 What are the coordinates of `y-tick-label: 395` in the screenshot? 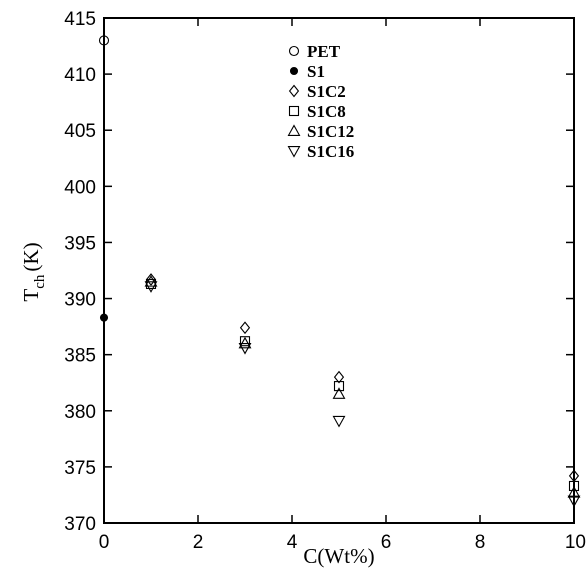 It's located at (80, 243).